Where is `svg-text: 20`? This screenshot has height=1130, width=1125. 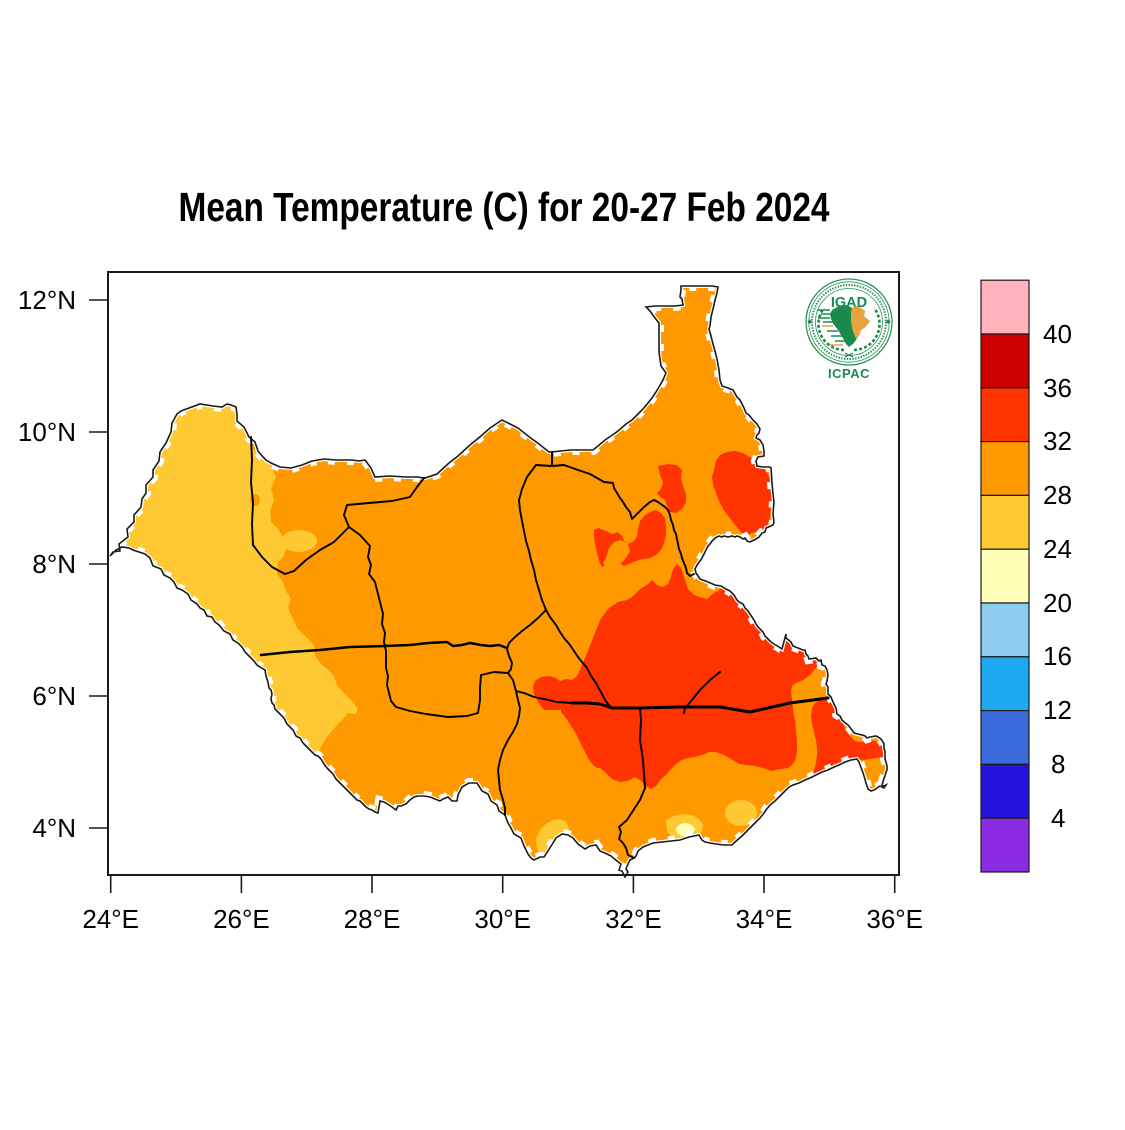
svg-text: 20 is located at coordinates (1057, 603).